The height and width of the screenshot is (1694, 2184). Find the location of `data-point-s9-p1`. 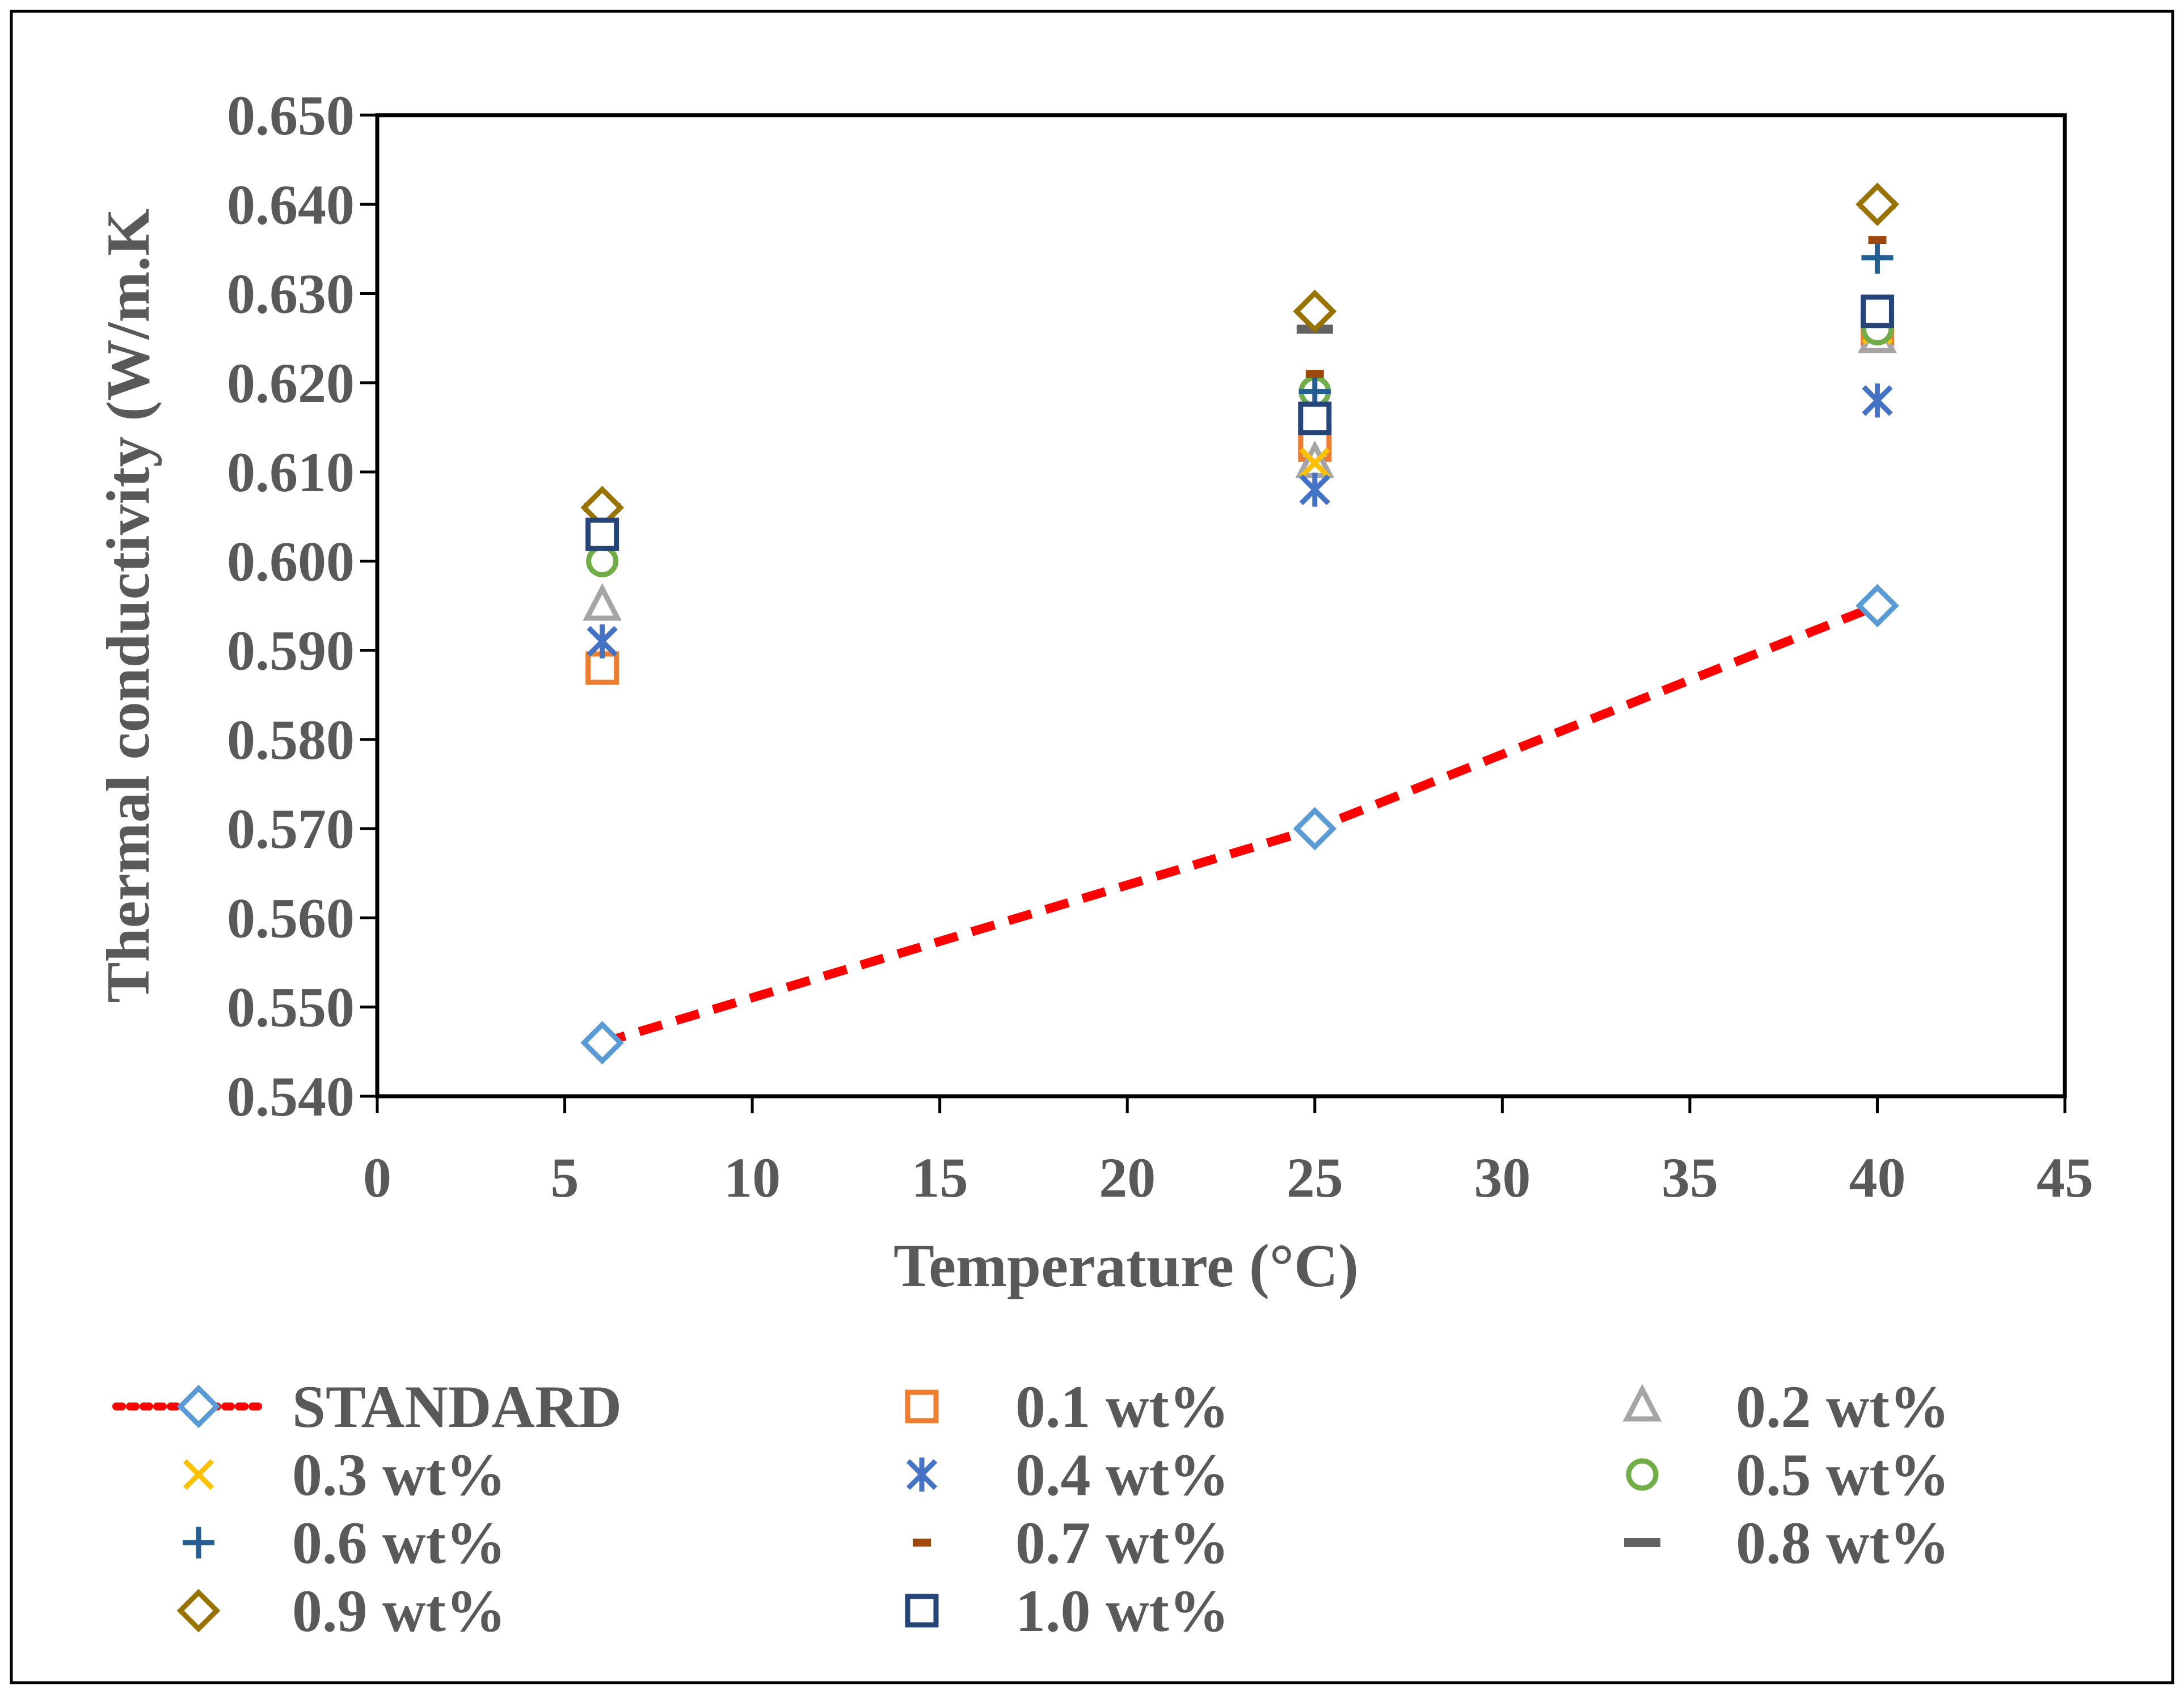

data-point-s9-p1 is located at coordinates (1315, 311).